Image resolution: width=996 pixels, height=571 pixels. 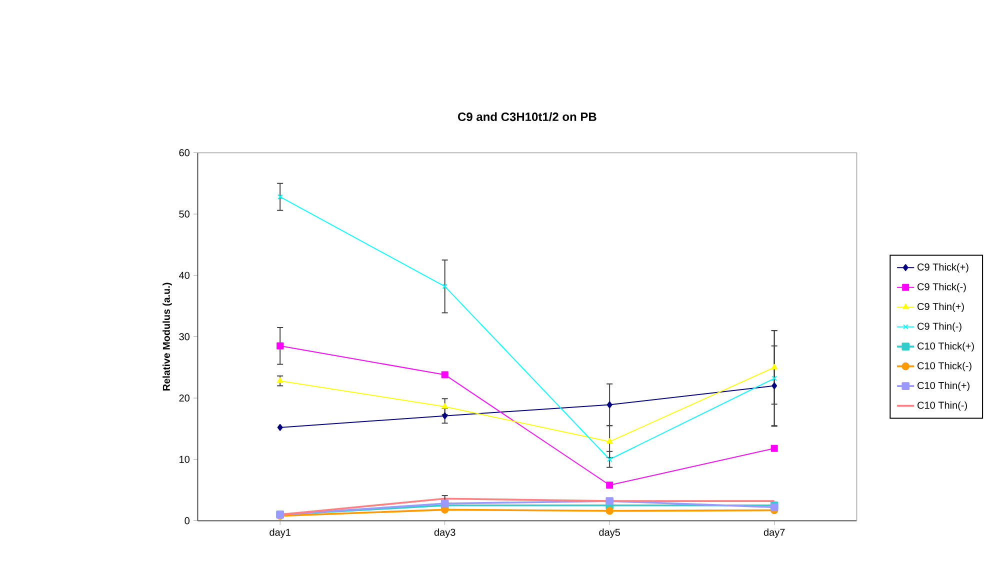 I want to click on legend-label: C9 Thick(+), so click(x=943, y=268).